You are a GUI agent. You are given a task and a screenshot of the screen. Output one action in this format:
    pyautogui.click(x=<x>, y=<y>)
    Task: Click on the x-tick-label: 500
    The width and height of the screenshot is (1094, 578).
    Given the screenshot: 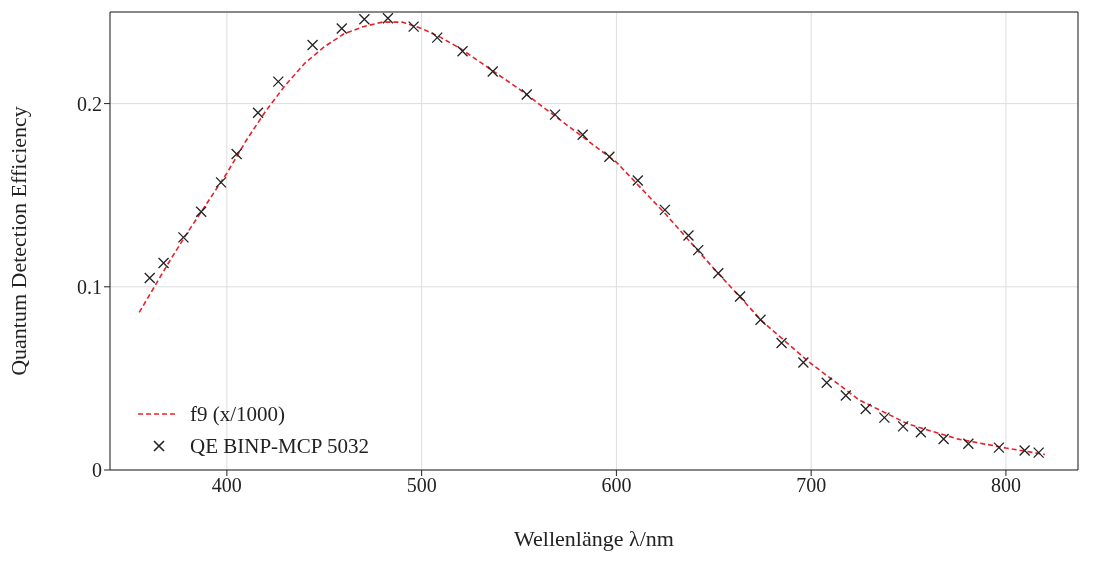 What is the action you would take?
    pyautogui.click(x=421, y=485)
    